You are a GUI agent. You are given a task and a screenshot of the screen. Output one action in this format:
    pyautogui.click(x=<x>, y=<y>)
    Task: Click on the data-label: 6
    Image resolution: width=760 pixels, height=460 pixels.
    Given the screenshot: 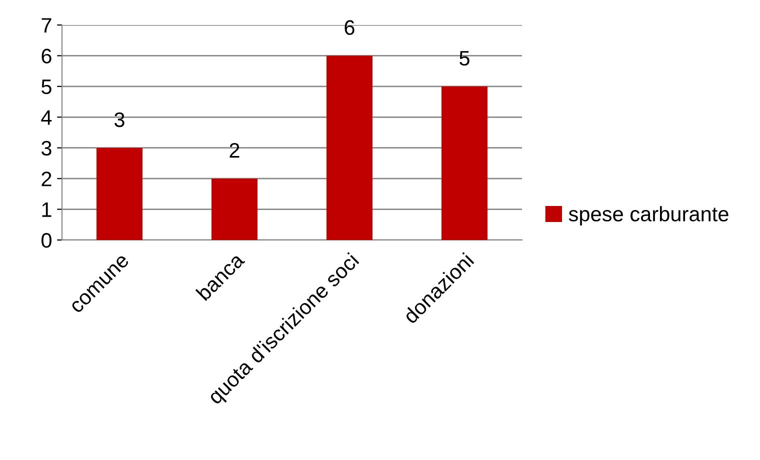 What is the action you would take?
    pyautogui.click(x=349, y=27)
    